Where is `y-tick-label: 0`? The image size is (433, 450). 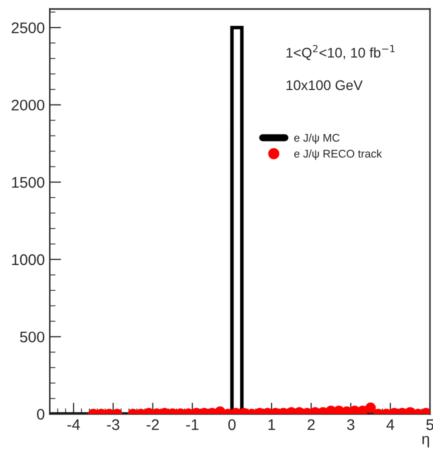
y-tick-label: 0 is located at coordinates (40, 414).